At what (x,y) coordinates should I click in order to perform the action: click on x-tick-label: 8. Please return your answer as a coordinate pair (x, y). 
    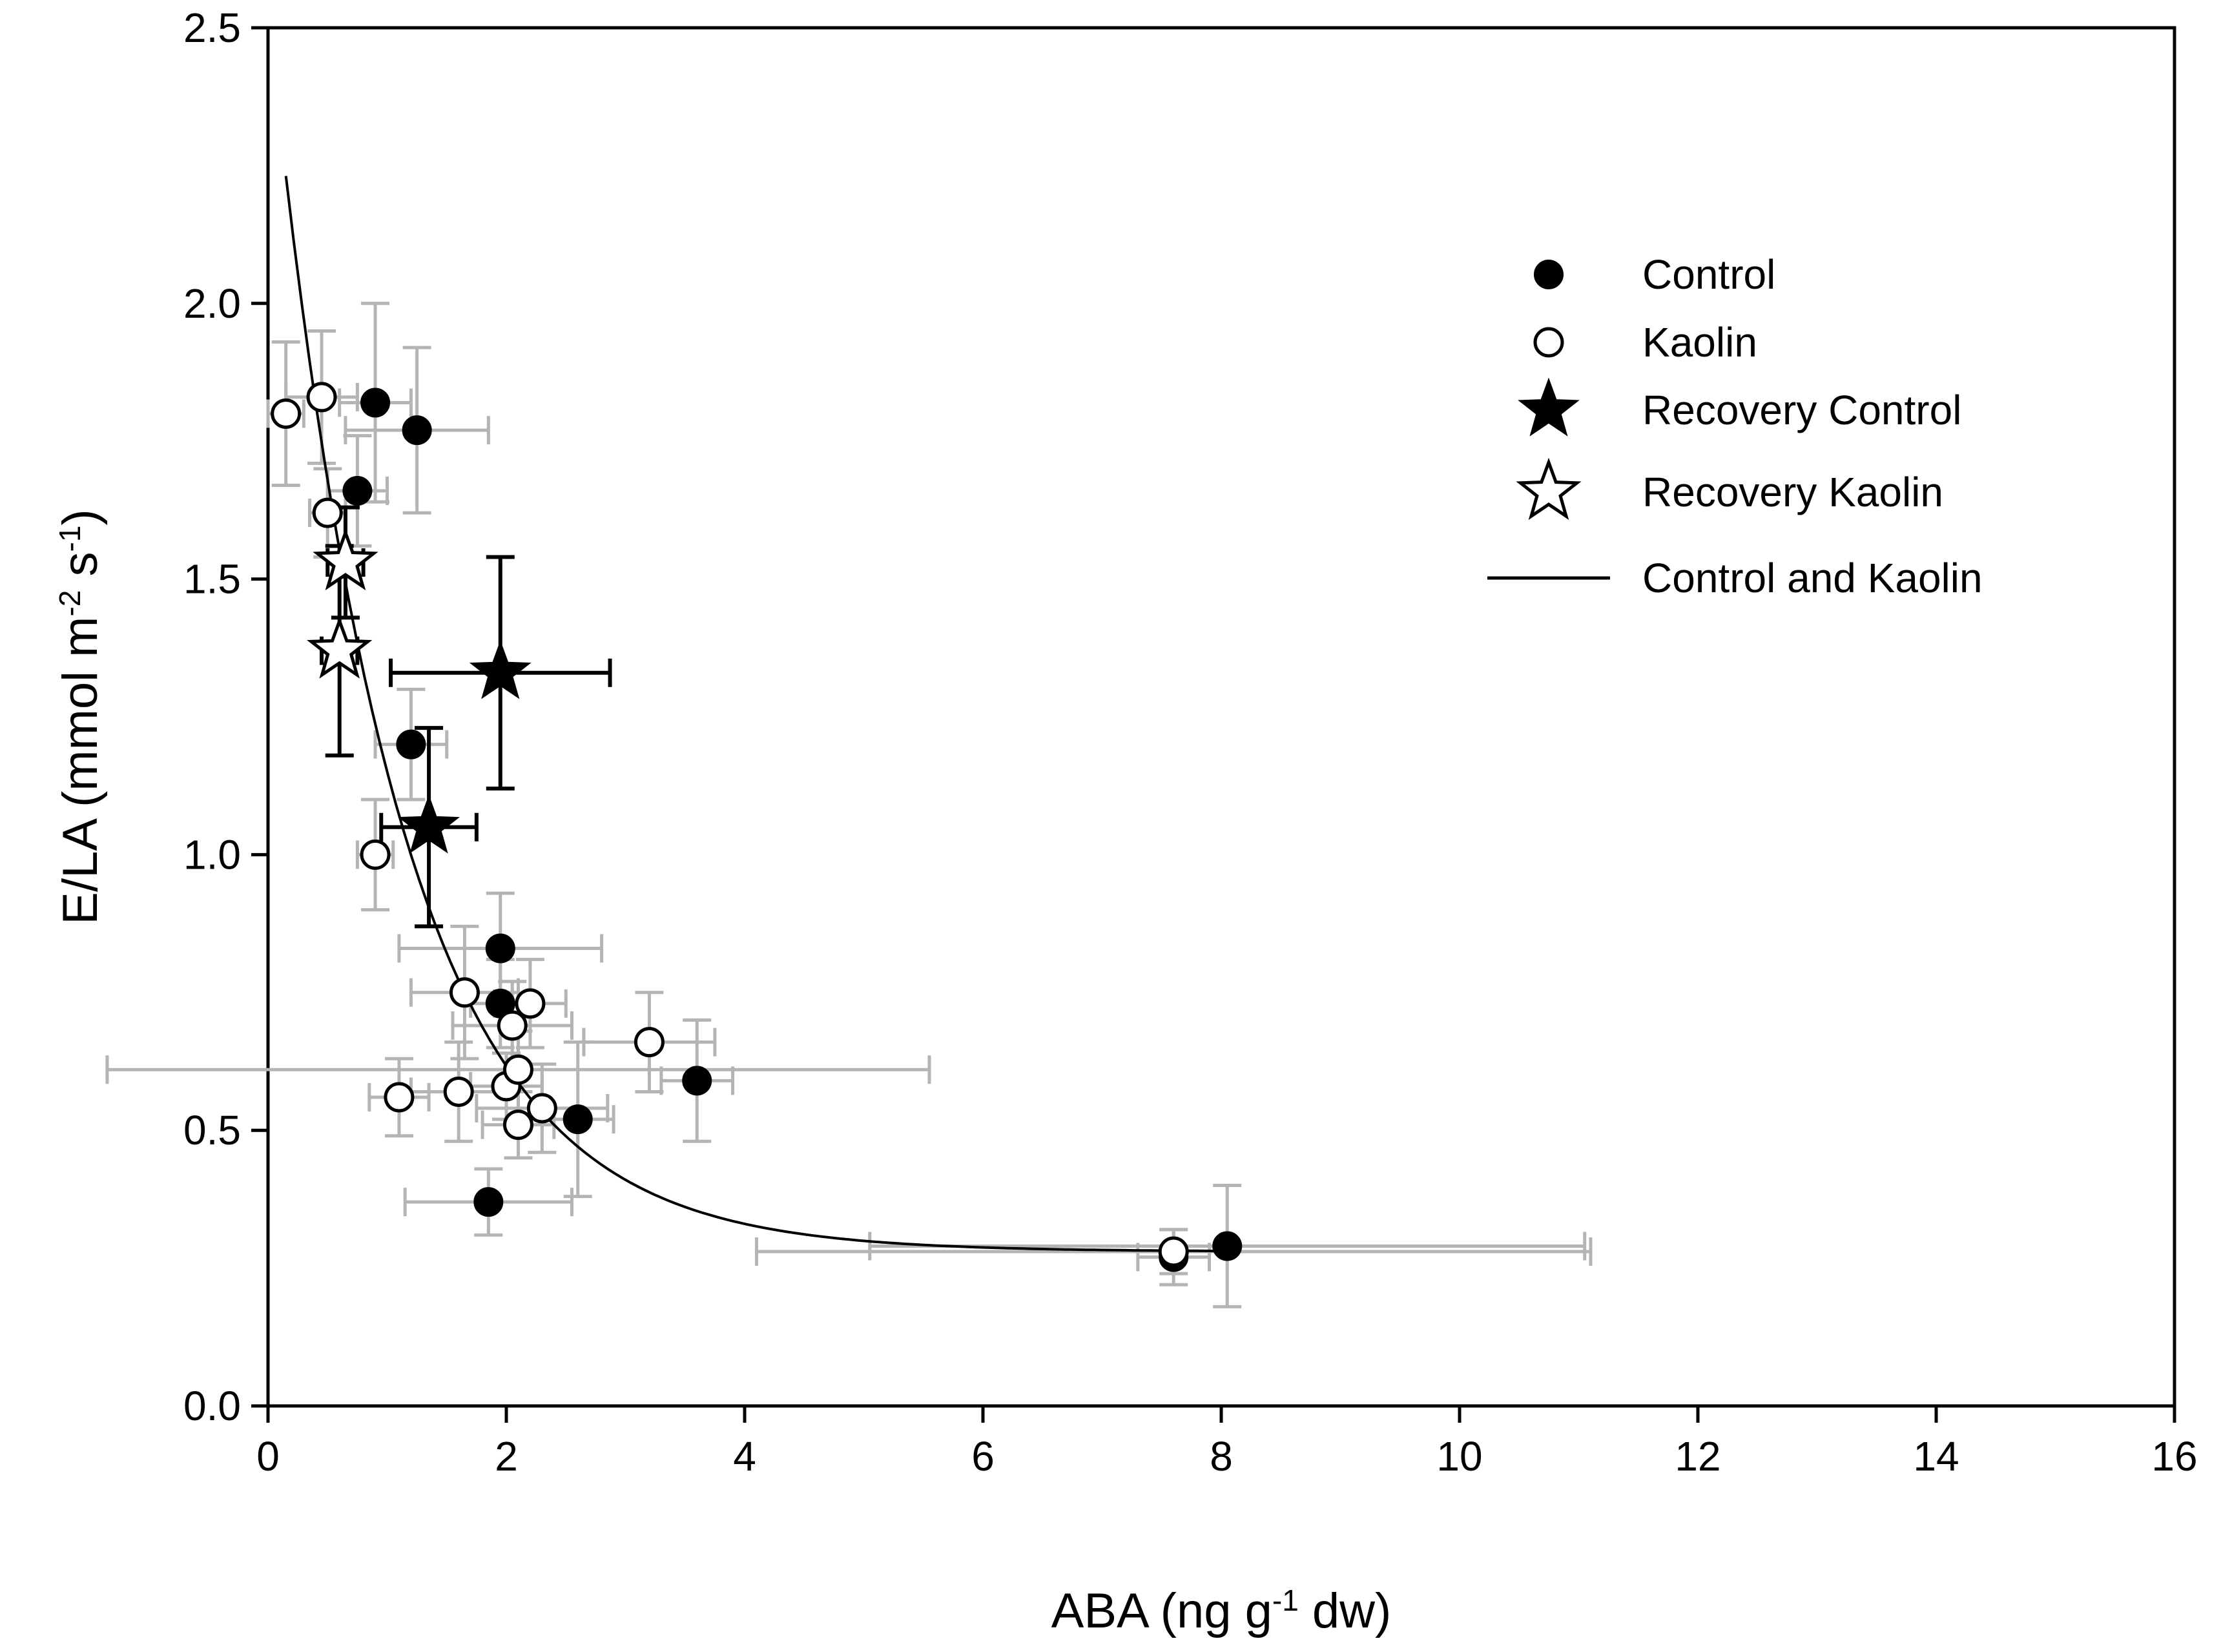
    Looking at the image, I should click on (1222, 1456).